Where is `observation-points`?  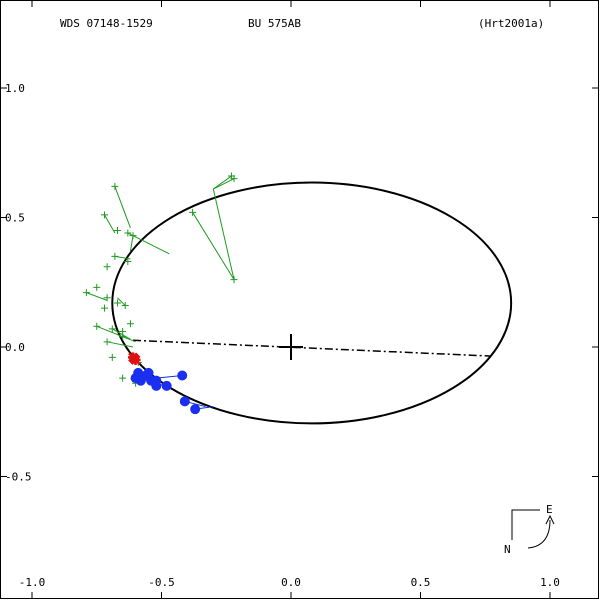 observation-points is located at coordinates (160, 293).